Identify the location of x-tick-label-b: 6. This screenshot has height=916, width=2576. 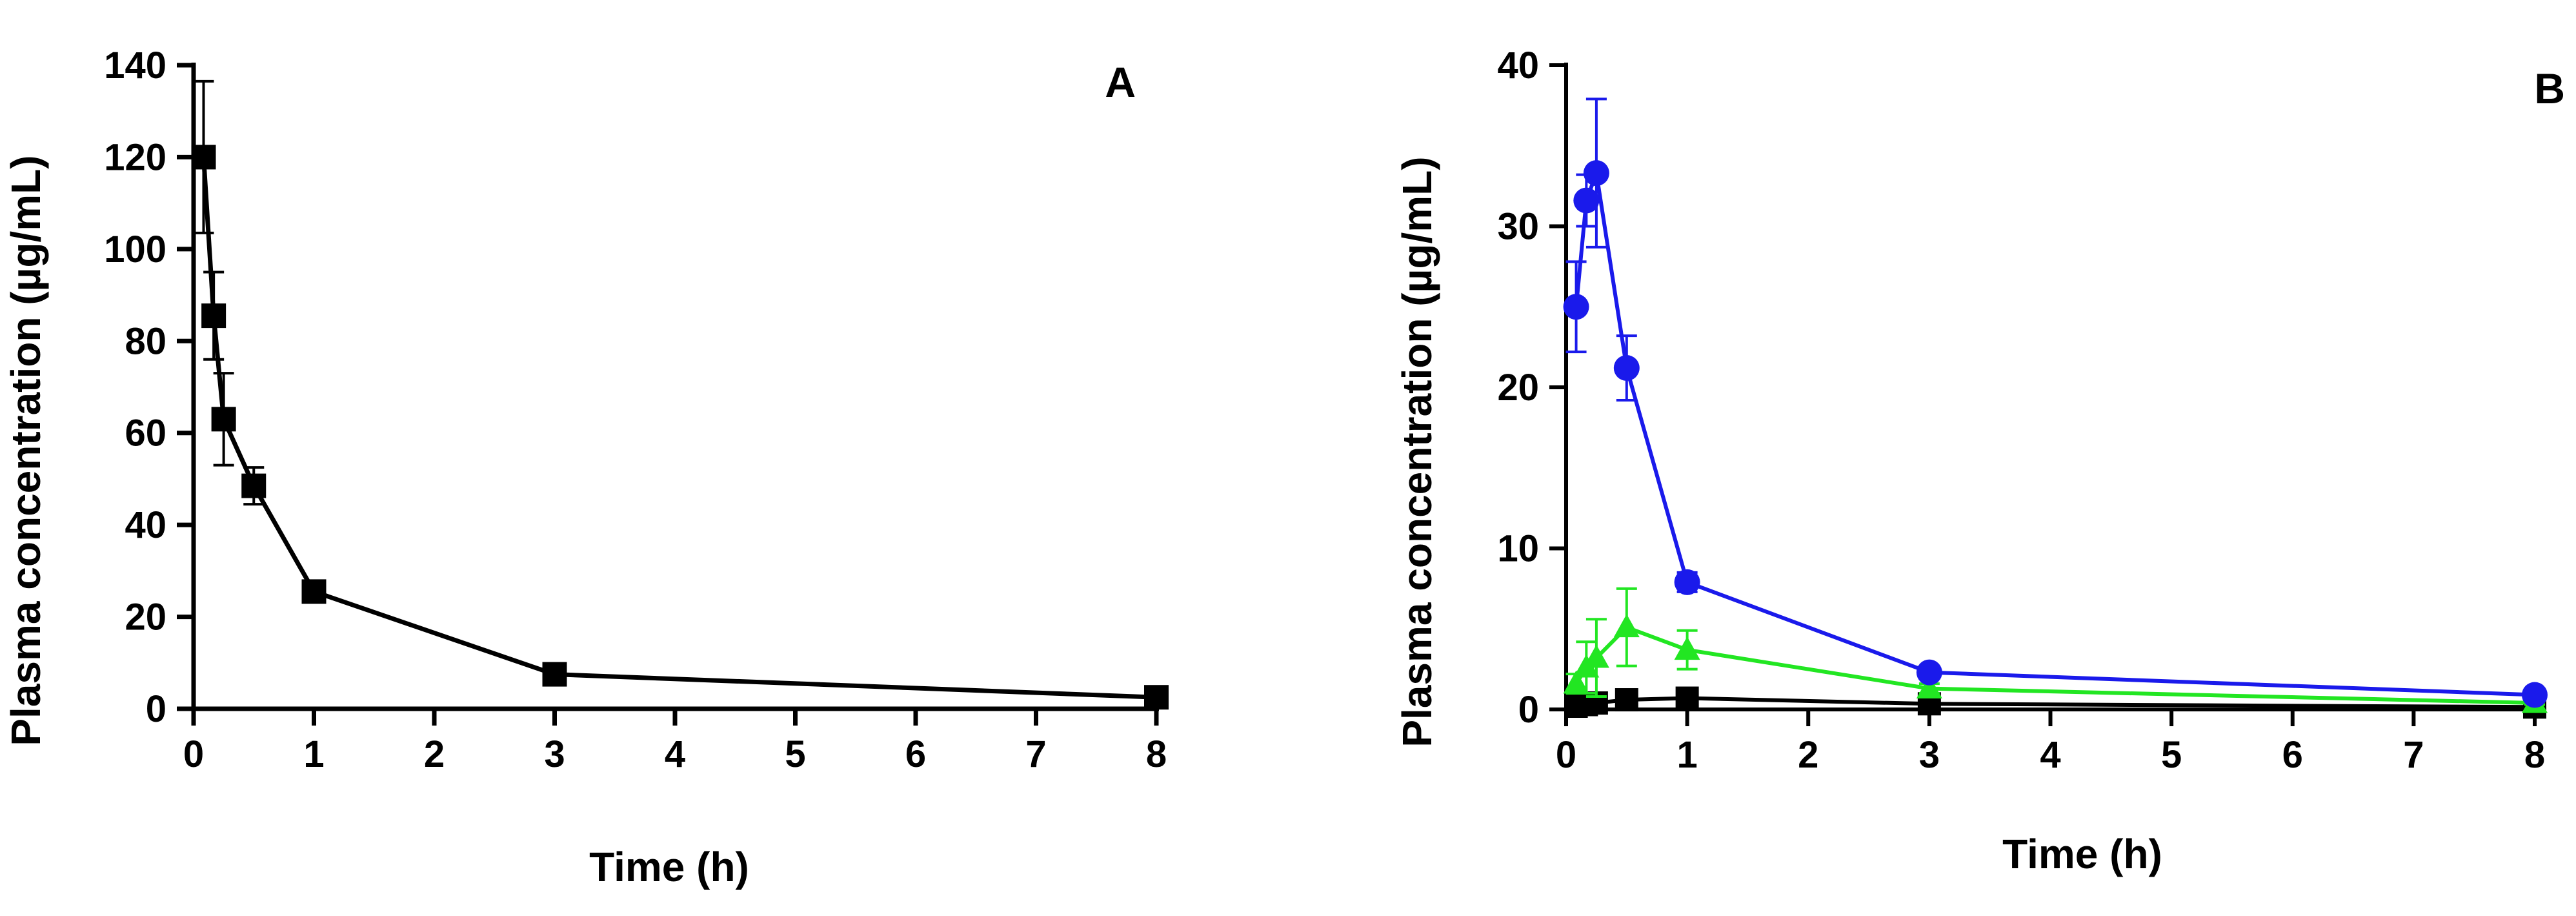
(2292, 755).